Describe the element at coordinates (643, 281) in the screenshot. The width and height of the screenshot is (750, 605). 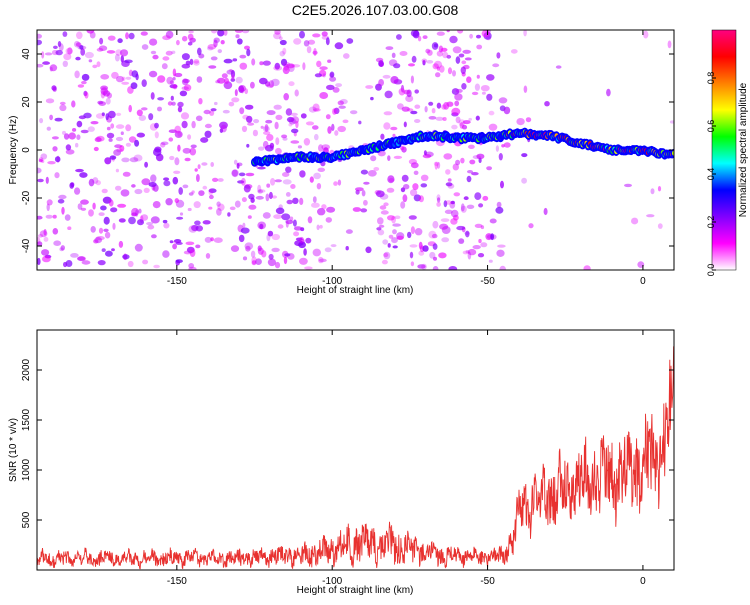
I see `x-tick-label: 0` at that location.